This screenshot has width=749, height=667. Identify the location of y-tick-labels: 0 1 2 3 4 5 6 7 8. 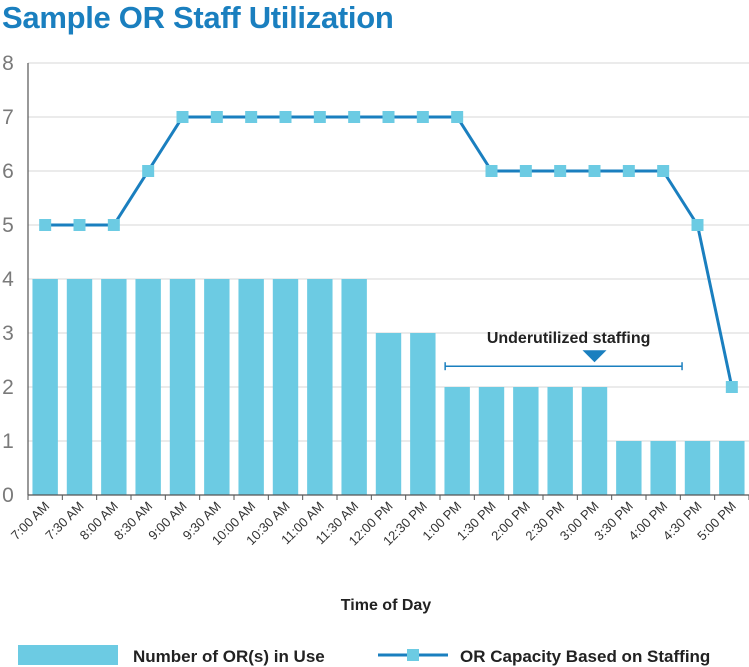
(8, 279).